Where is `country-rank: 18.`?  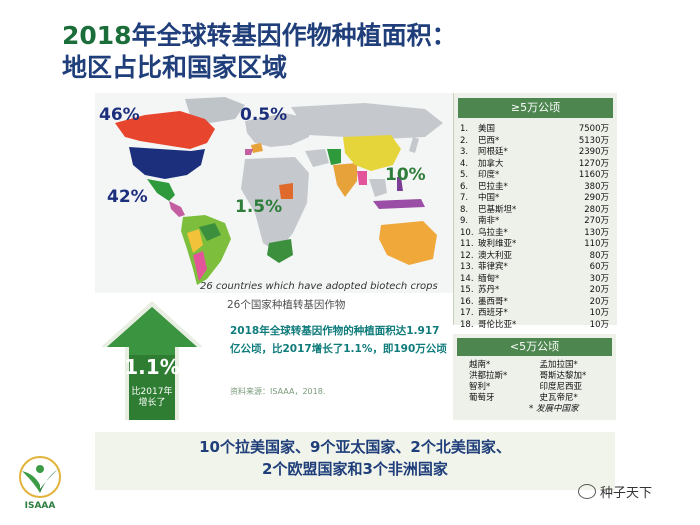
country-rank: 18. is located at coordinates (467, 324).